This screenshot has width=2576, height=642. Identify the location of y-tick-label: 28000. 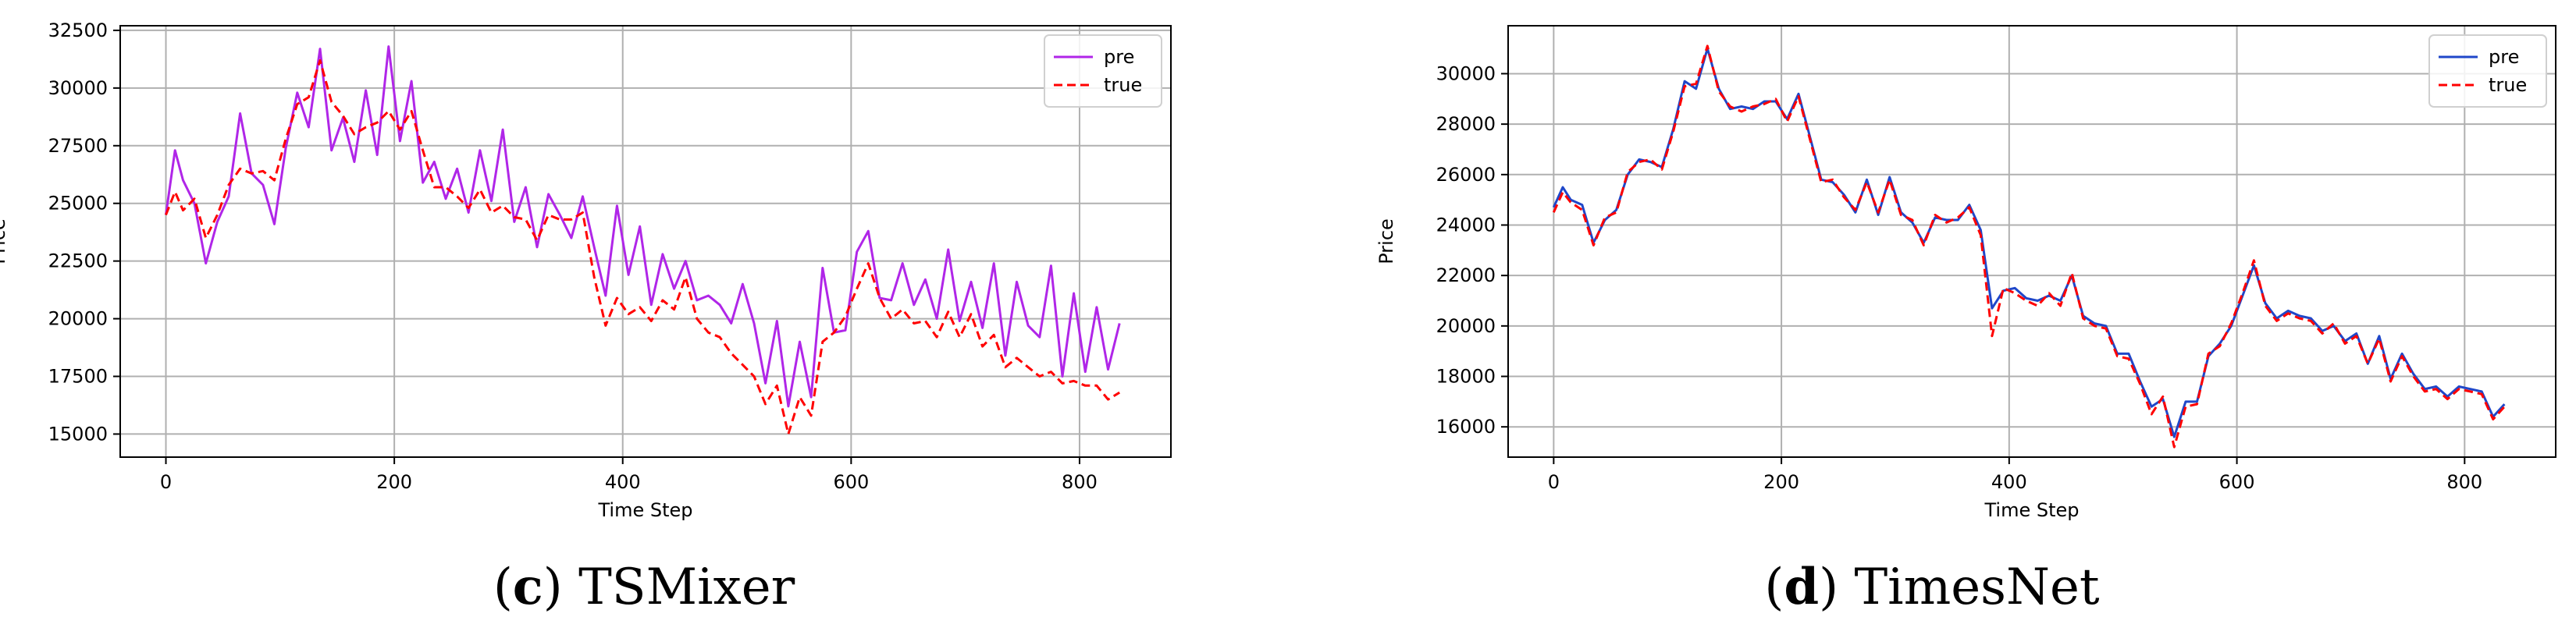
(1466, 124).